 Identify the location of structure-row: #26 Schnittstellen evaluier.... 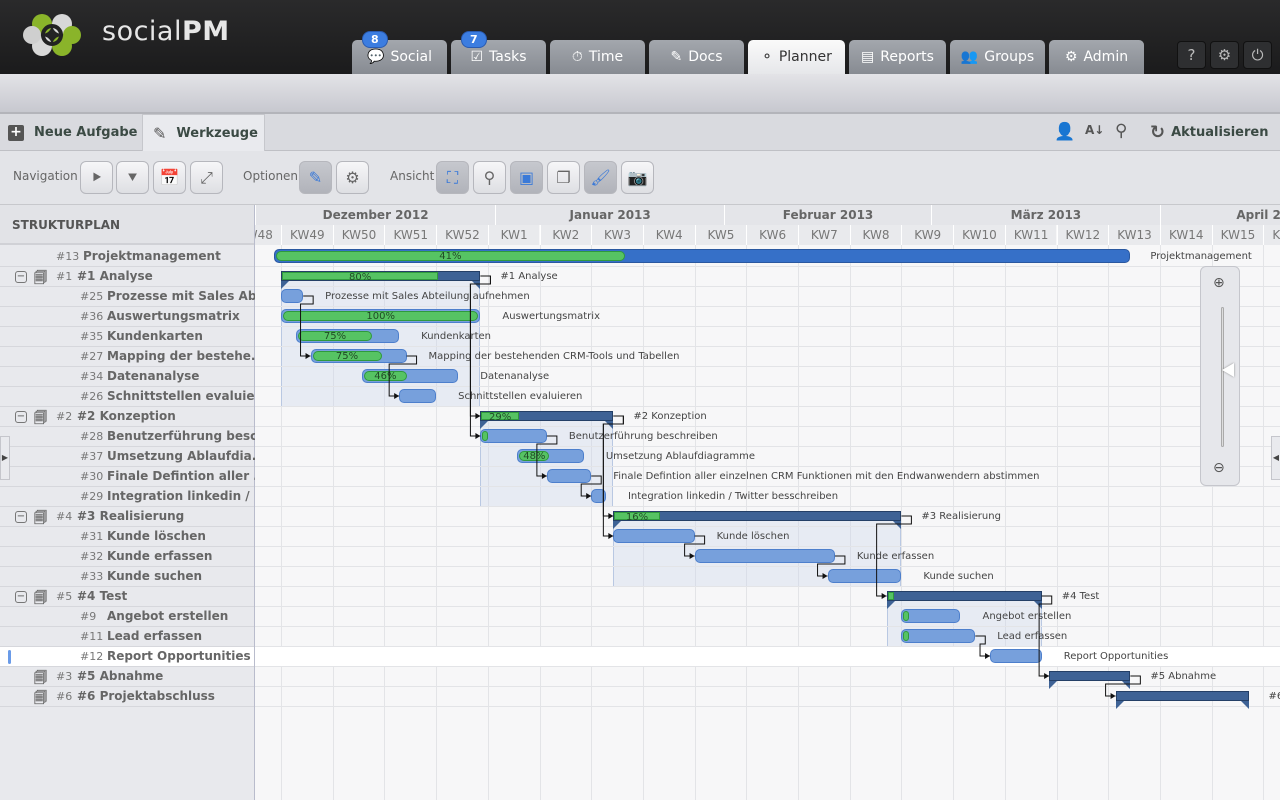
(136, 397).